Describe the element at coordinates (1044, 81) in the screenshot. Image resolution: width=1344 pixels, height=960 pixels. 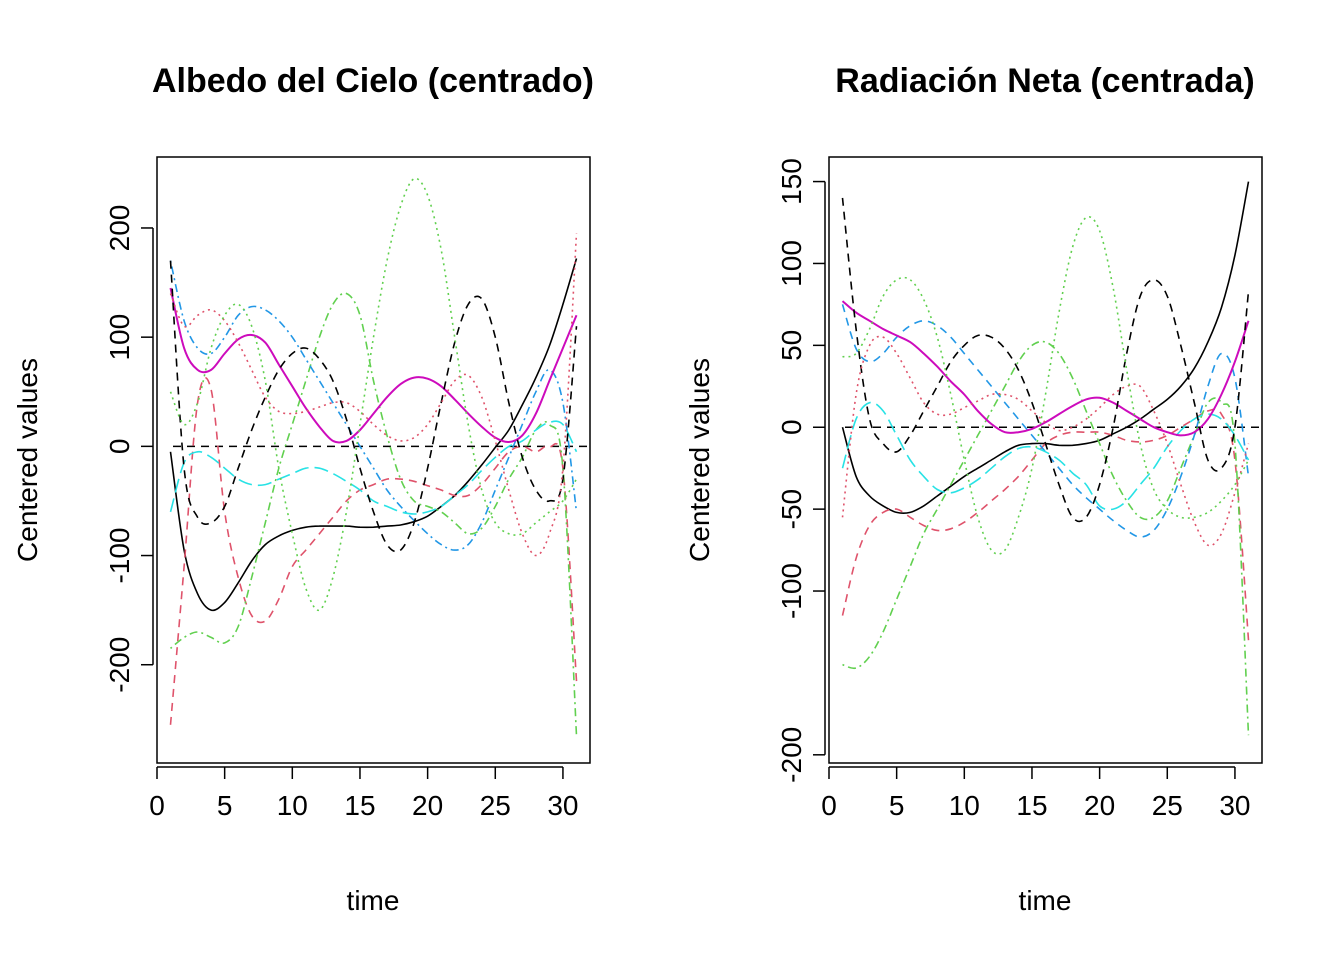
I see `chart-title: Radiación Neta (centrada)` at that location.